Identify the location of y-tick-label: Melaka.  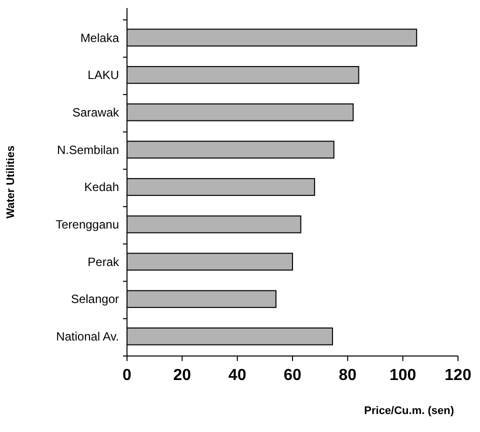
(100, 37).